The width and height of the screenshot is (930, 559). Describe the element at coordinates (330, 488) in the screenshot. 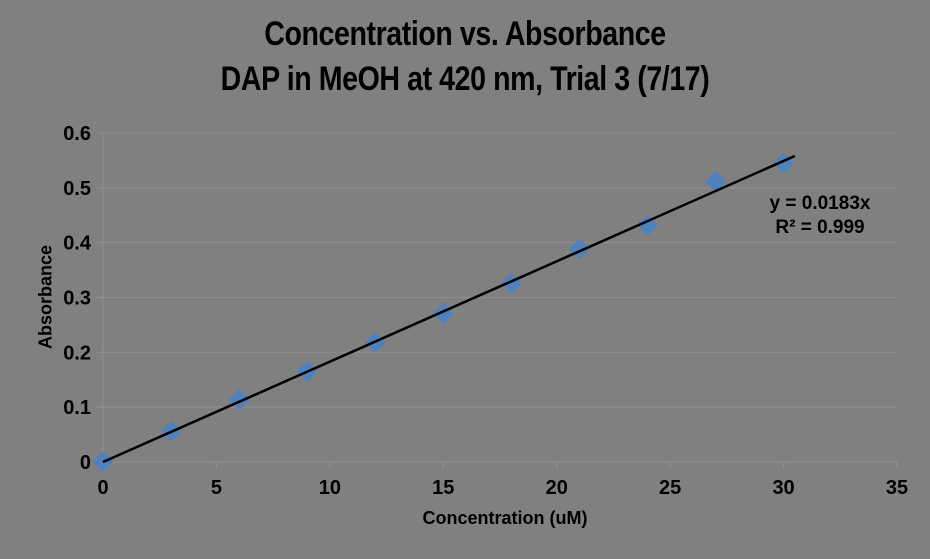

I see `x-tick-label: 10` at that location.